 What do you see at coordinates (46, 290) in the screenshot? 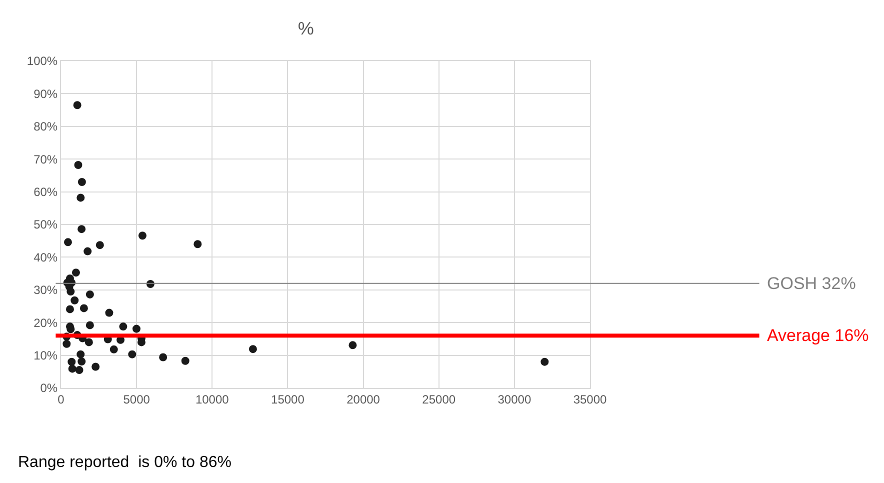
I see `y-tick-label: 30%` at bounding box center [46, 290].